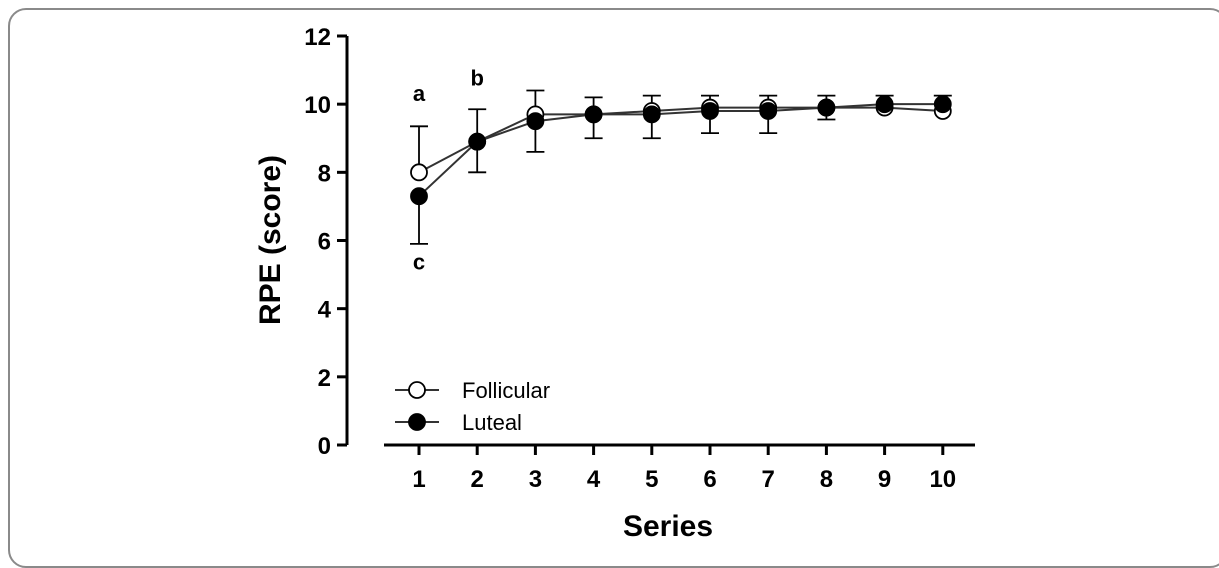 This screenshot has height=568, width=1219. What do you see at coordinates (826, 479) in the screenshot?
I see `x-tick-label-8: 8` at bounding box center [826, 479].